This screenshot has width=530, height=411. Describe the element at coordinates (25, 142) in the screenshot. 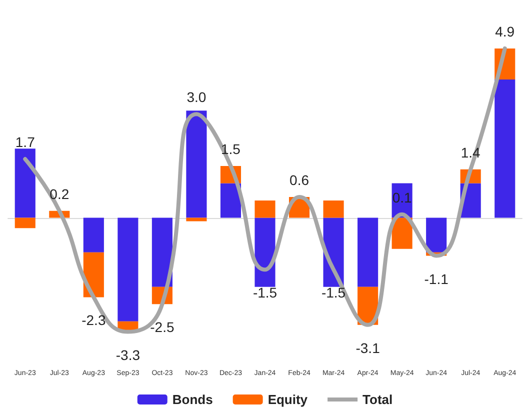

I see `data-label: 1.7` at that location.